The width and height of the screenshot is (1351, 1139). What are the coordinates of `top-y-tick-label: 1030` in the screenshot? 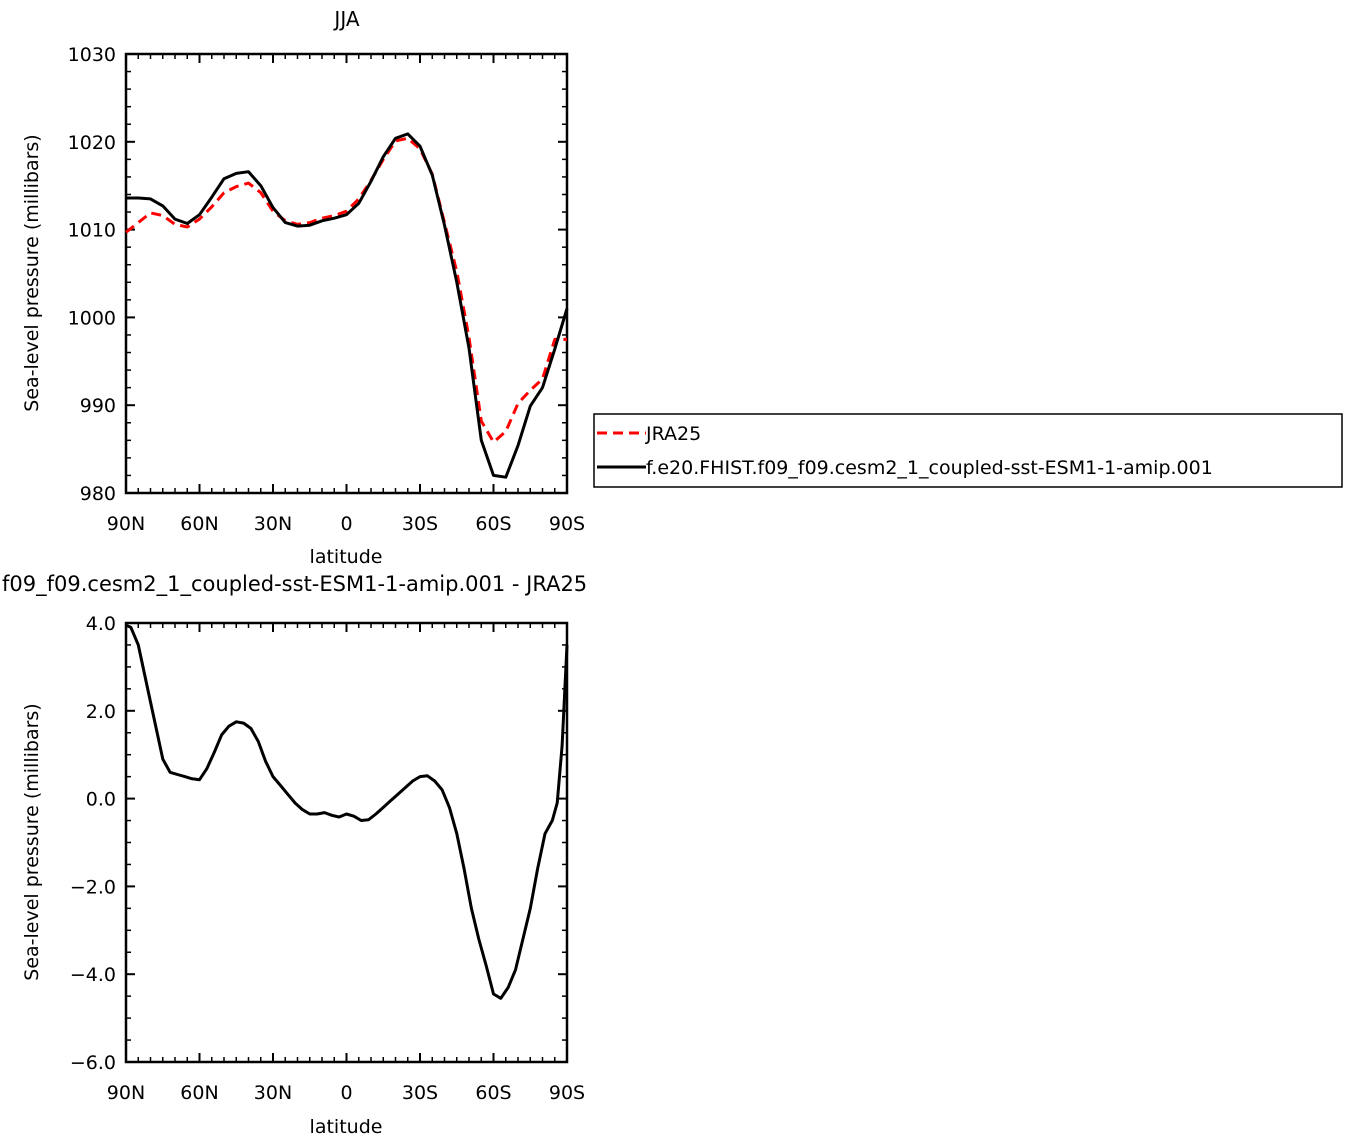 It's located at (92, 55).